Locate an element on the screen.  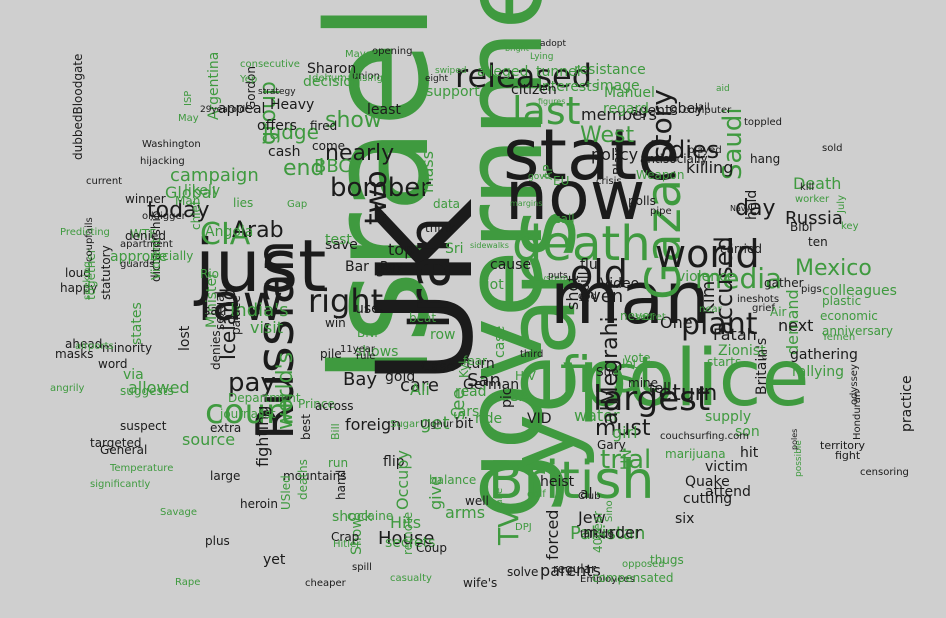
word: save is located at coordinates (341, 245).